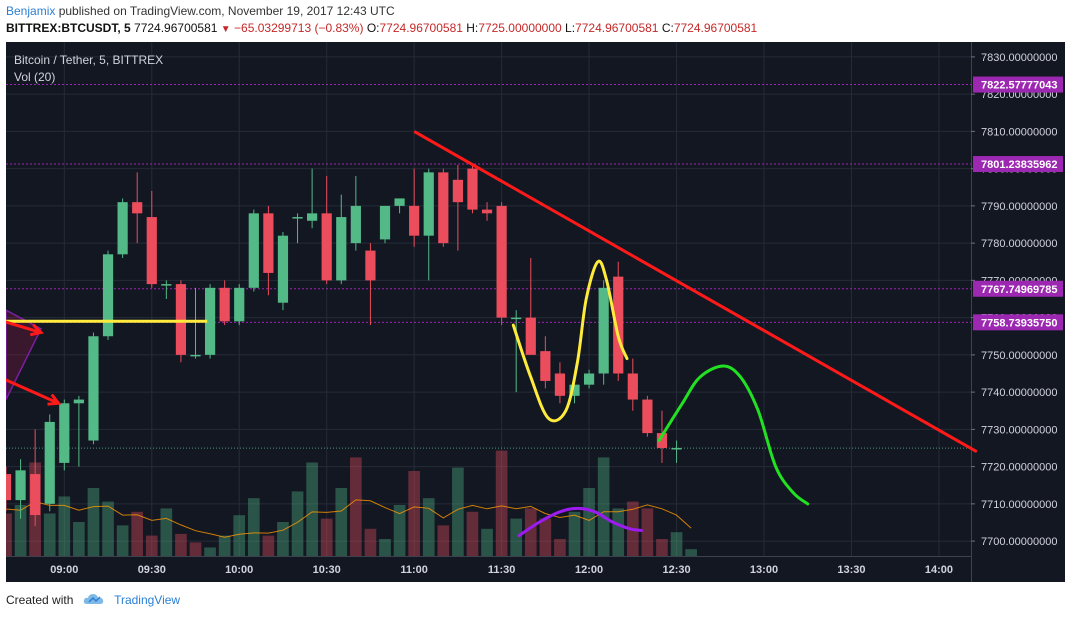  What do you see at coordinates (617, 28) in the screenshot?
I see `low-value: 7724.96700581` at bounding box center [617, 28].